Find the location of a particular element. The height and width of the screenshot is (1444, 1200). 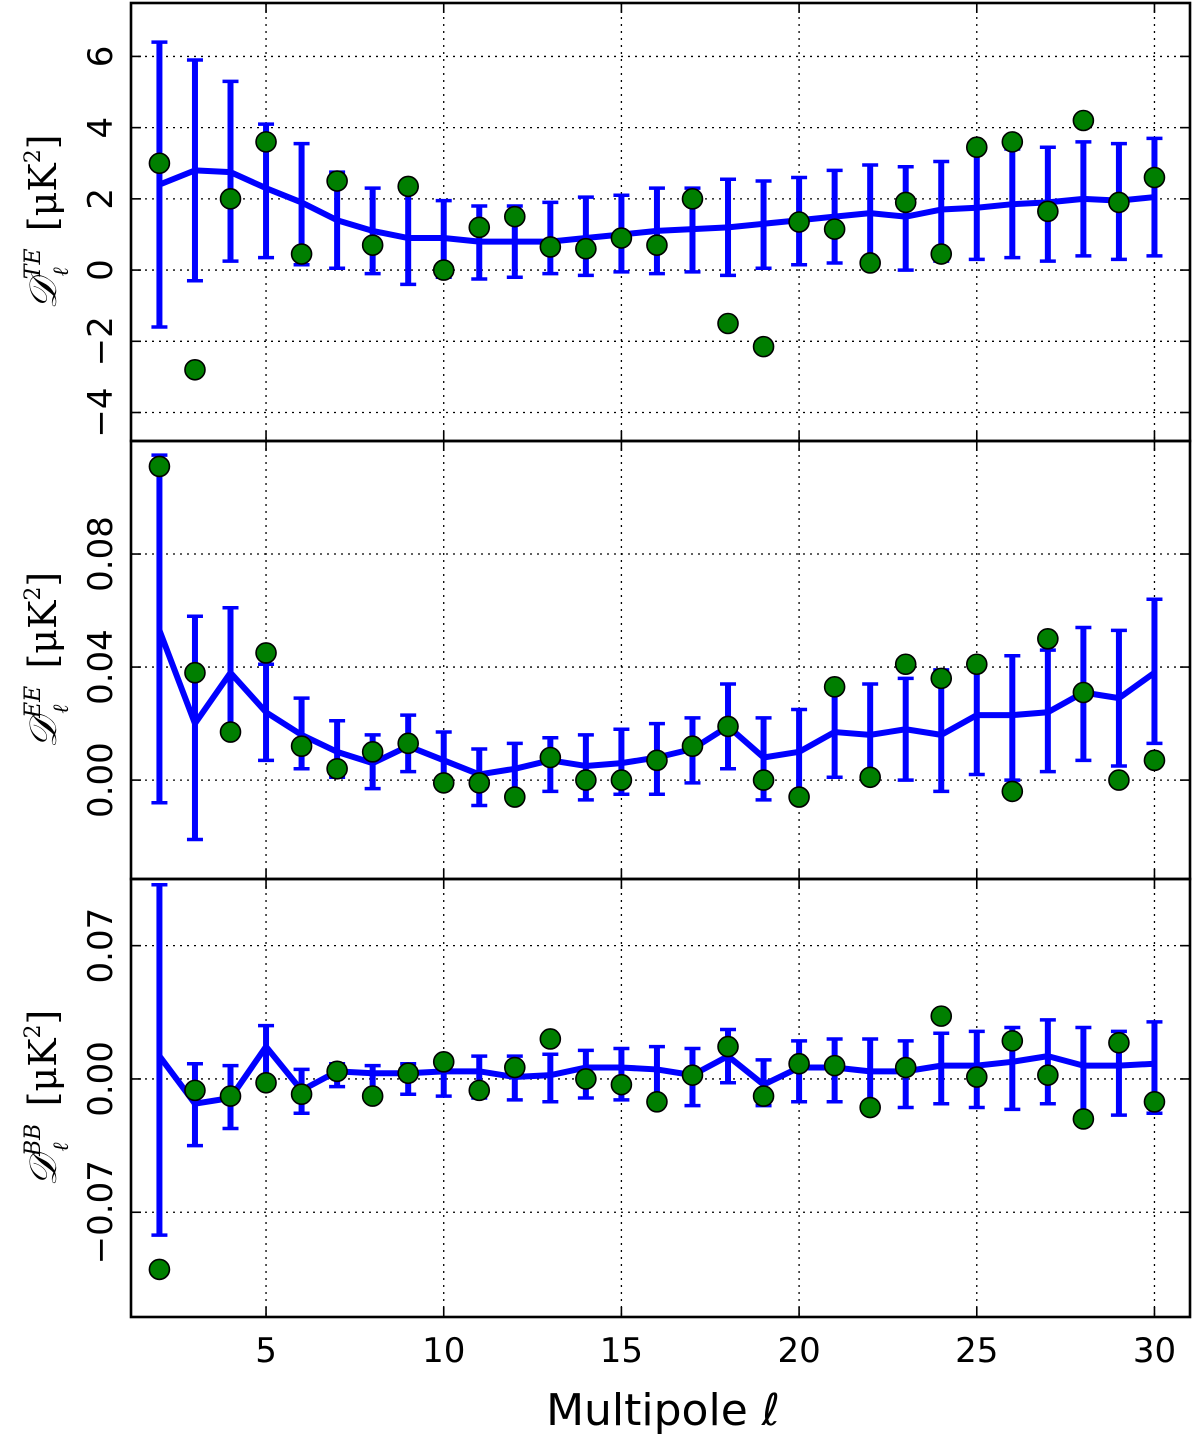

y-tick-label: 6 is located at coordinates (101, 57).